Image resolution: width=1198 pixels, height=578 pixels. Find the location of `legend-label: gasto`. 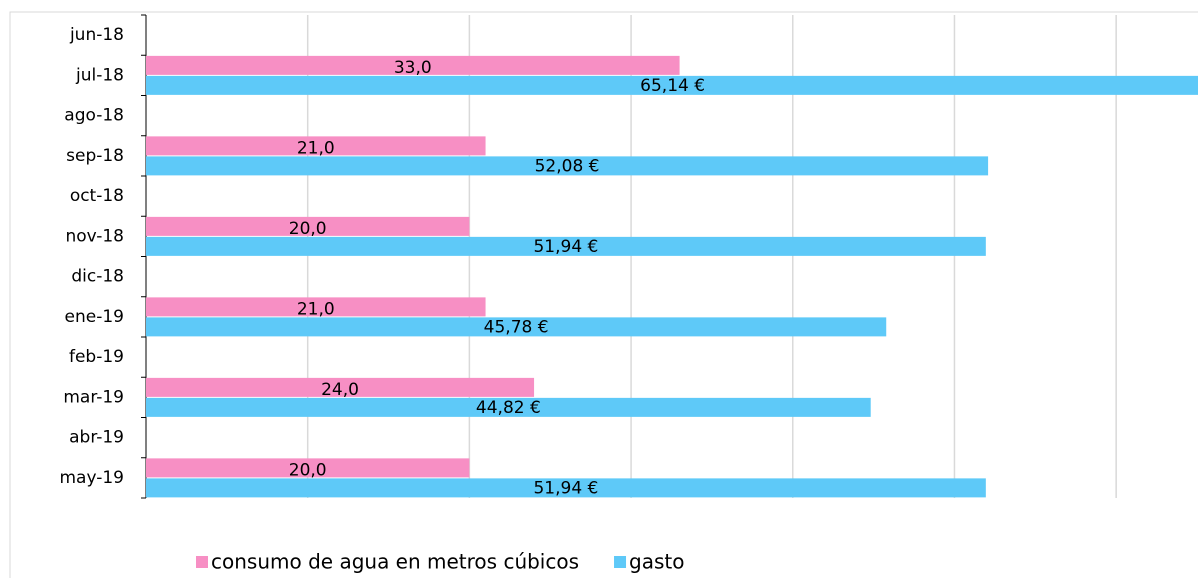

legend-label: gasto is located at coordinates (656, 562).